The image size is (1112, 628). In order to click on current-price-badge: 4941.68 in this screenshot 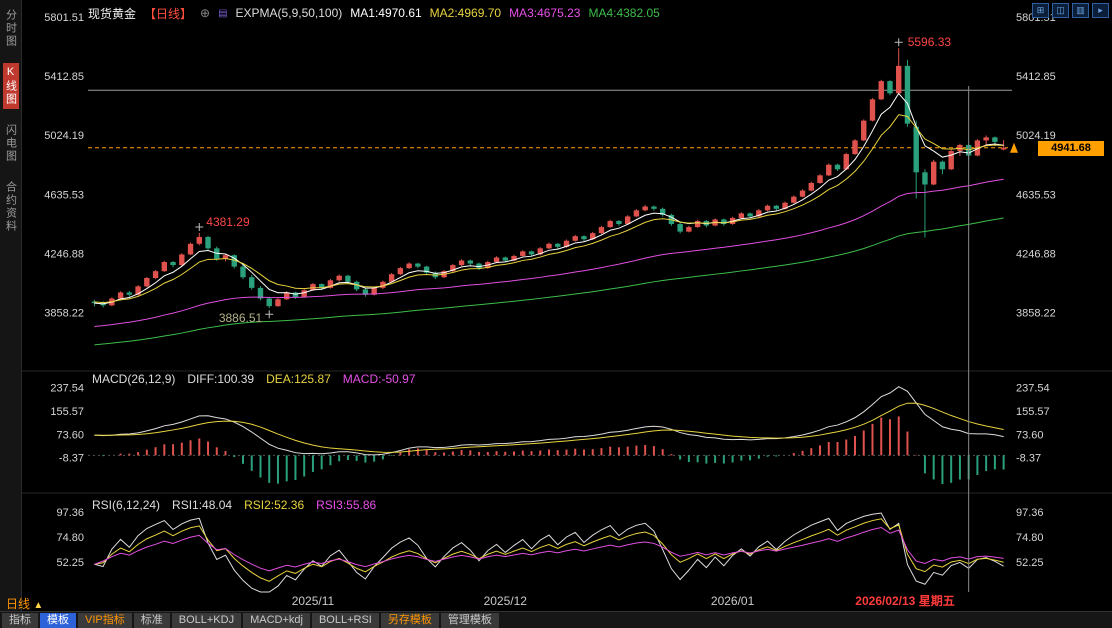, I will do `click(1071, 148)`.